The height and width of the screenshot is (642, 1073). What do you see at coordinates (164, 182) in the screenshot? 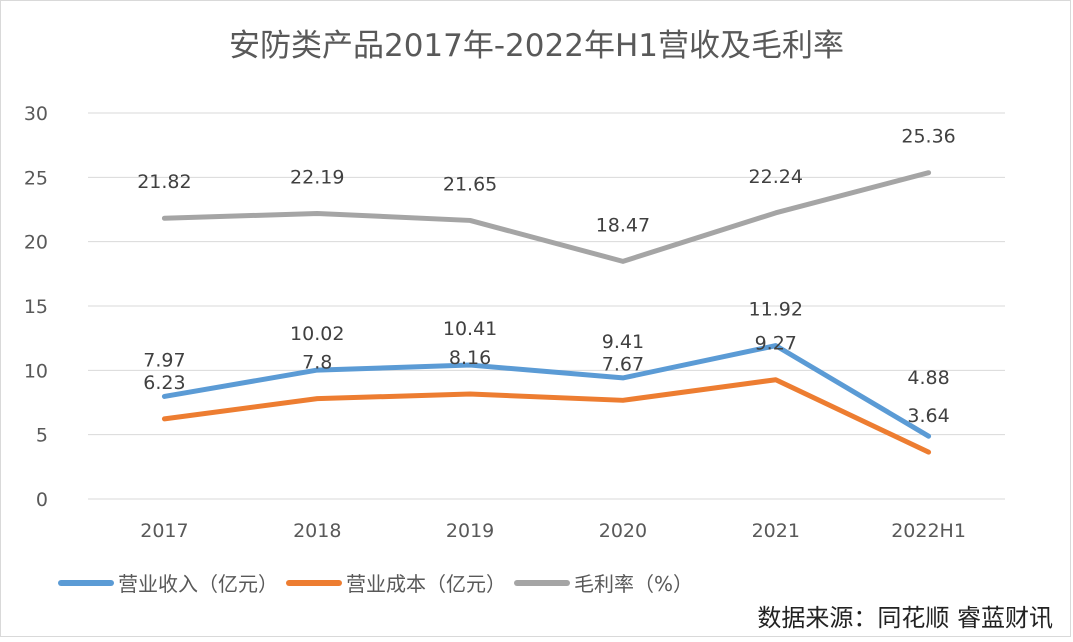
I see `data-label: 21.82` at bounding box center [164, 182].